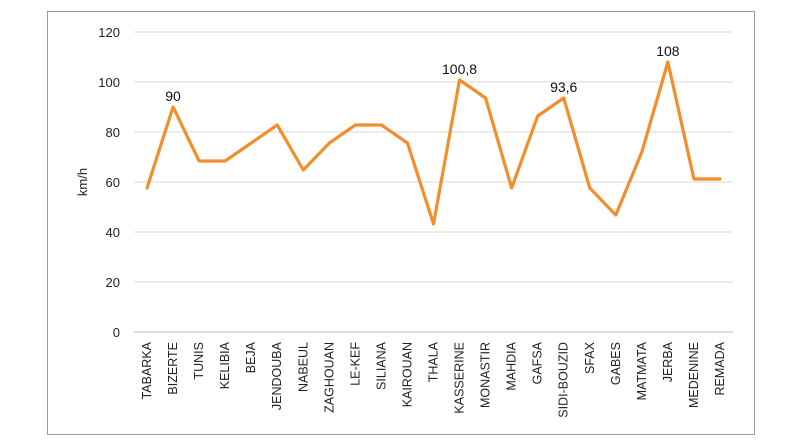  Describe the element at coordinates (720, 368) in the screenshot. I see `x-category-label: REMADA` at that location.